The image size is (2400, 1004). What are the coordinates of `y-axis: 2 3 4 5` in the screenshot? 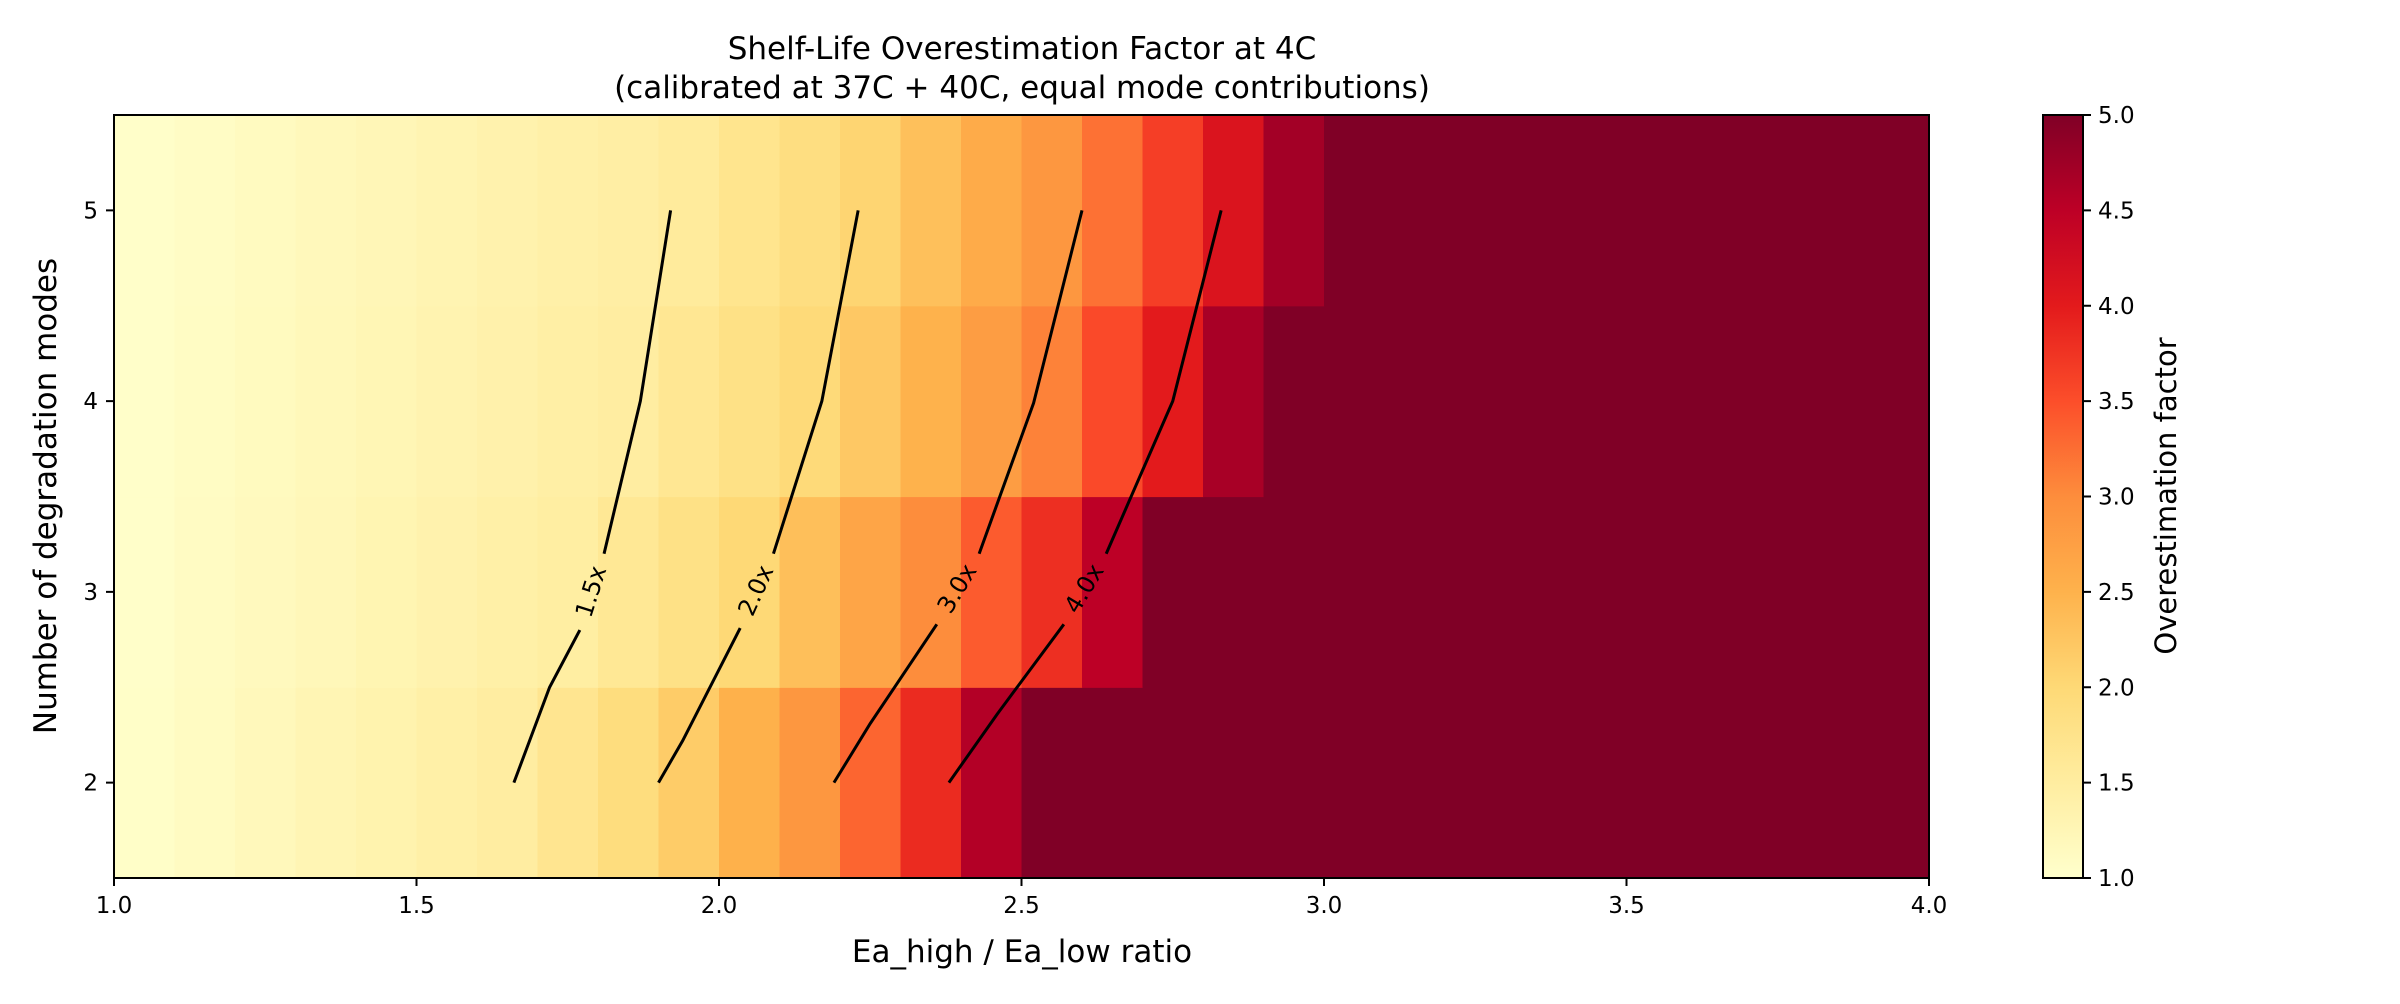 It's located at (98, 497).